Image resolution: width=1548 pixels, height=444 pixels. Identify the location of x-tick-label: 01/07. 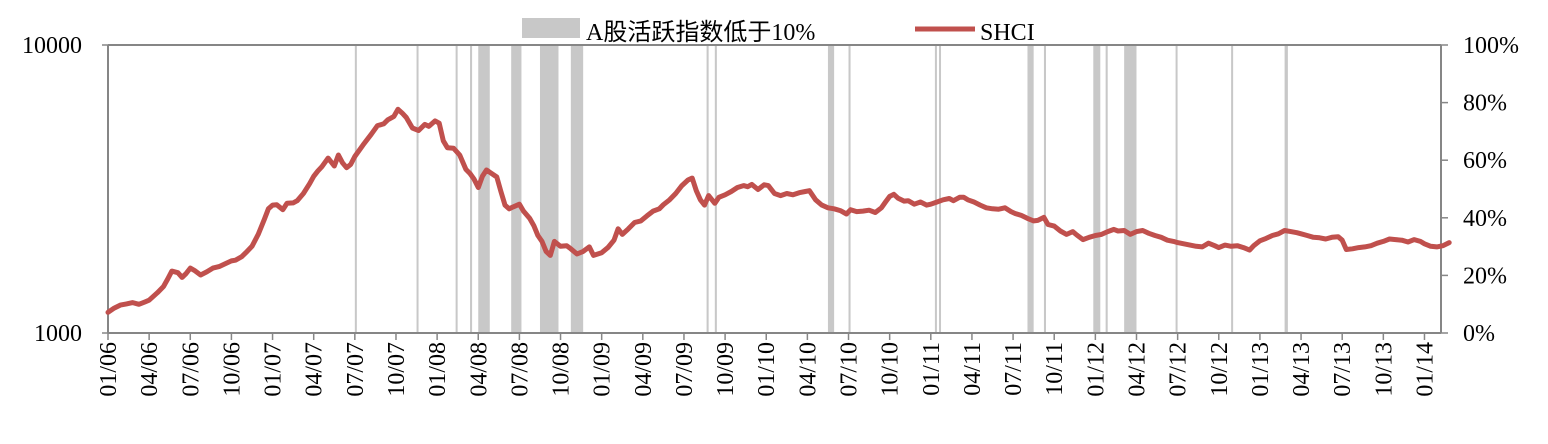
(274, 369).